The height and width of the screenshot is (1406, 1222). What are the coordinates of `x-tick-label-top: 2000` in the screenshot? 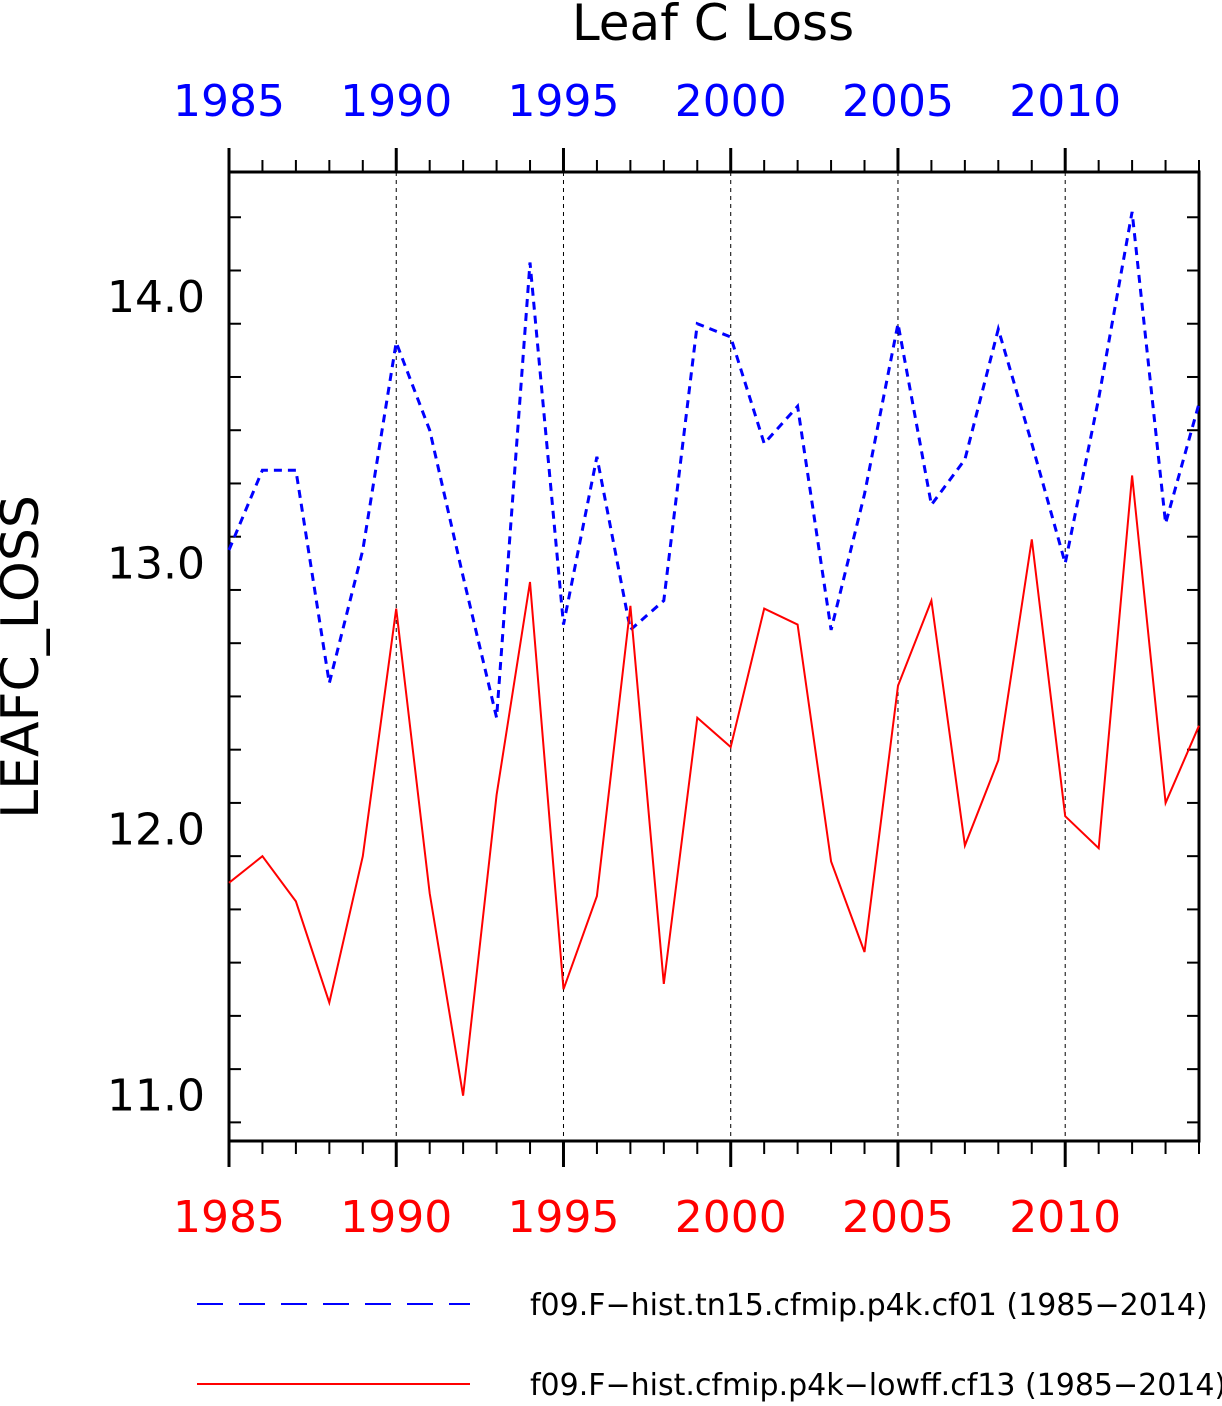 It's located at (731, 101).